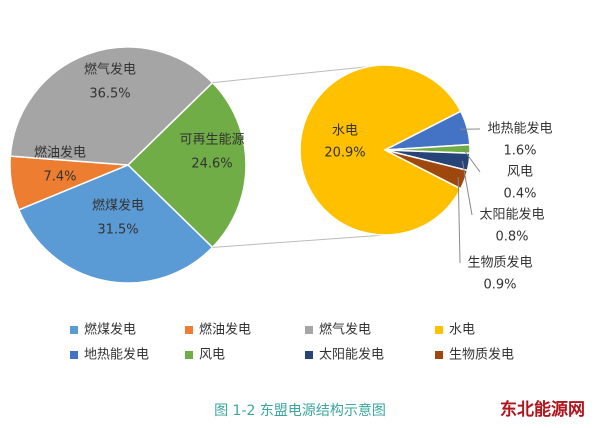 The width and height of the screenshot is (600, 428). I want to click on watermark: 东北能源网, so click(542, 409).